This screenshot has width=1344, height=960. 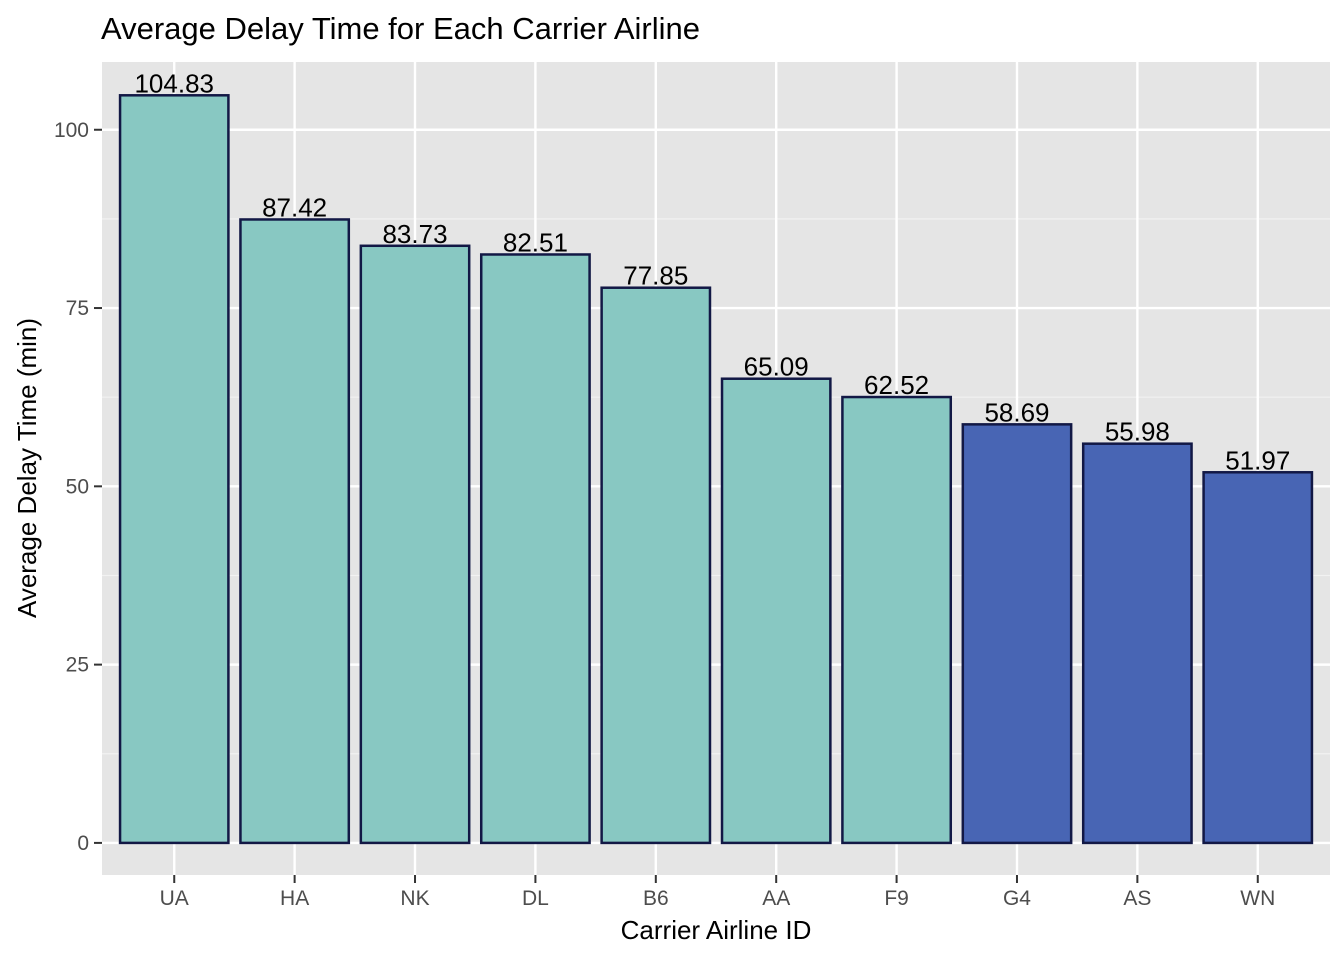 What do you see at coordinates (1017, 634) in the screenshot?
I see `bar-g4` at bounding box center [1017, 634].